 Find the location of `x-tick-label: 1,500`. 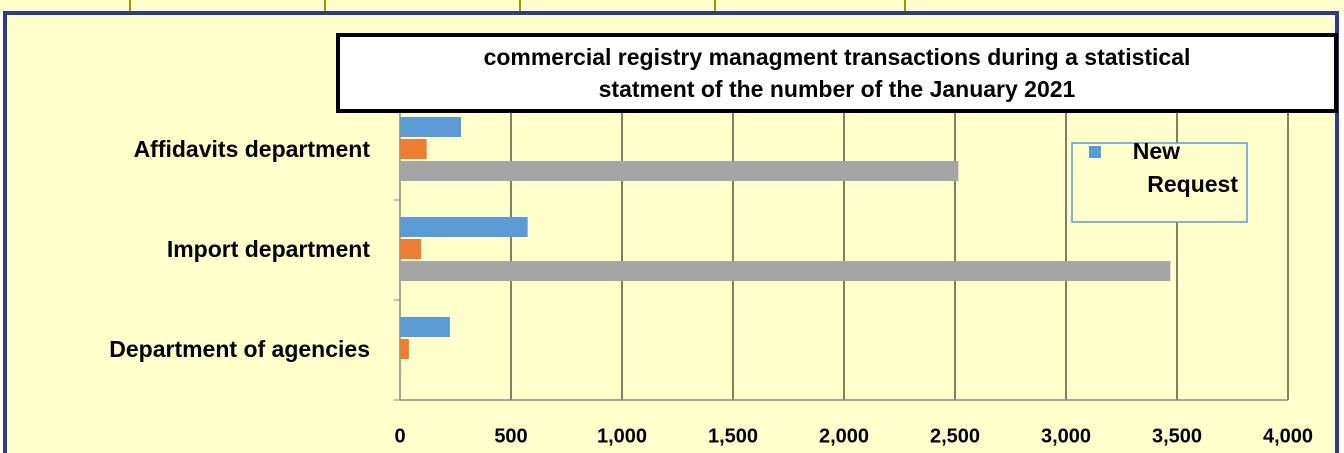

x-tick-label: 1,500 is located at coordinates (733, 436).